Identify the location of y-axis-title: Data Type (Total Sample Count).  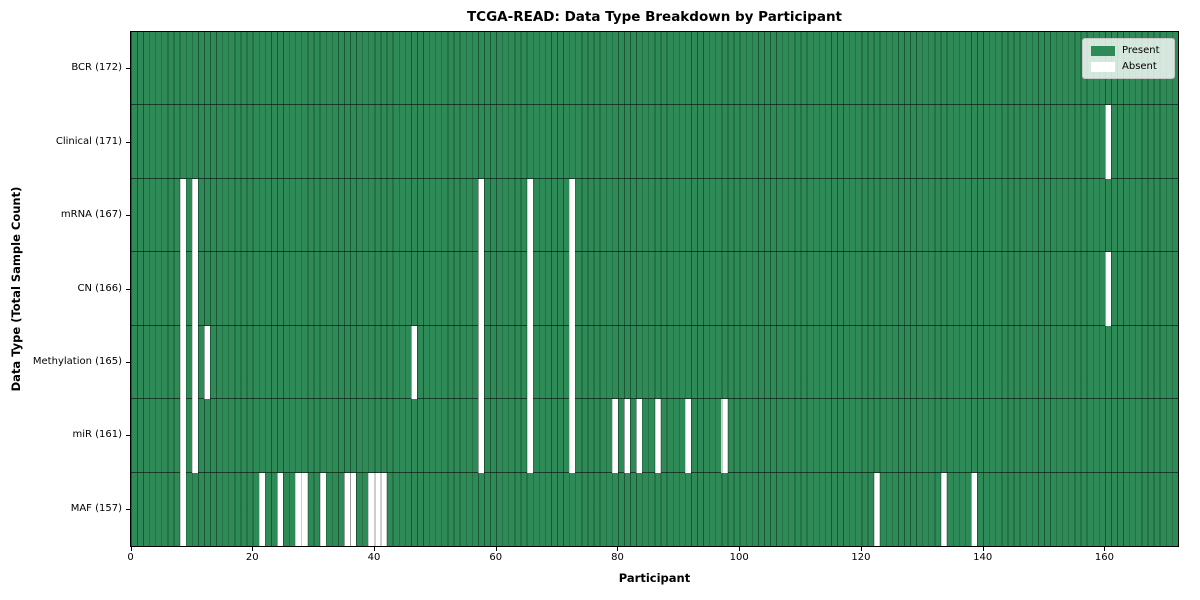
(16, 289).